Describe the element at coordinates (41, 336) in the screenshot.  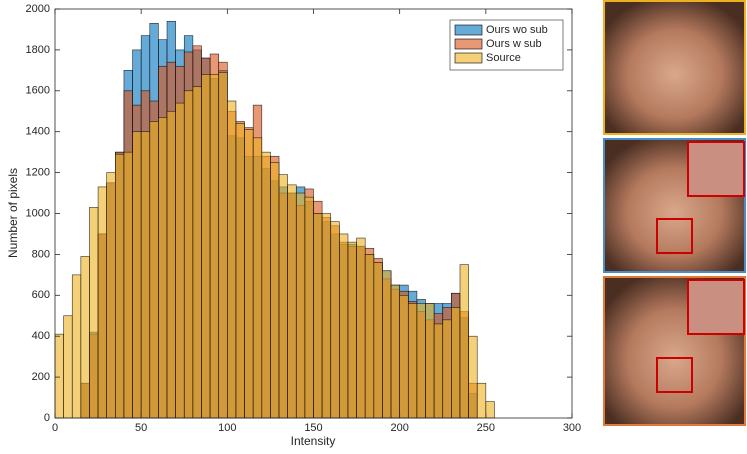
I see `y-tick-label: 400` at that location.